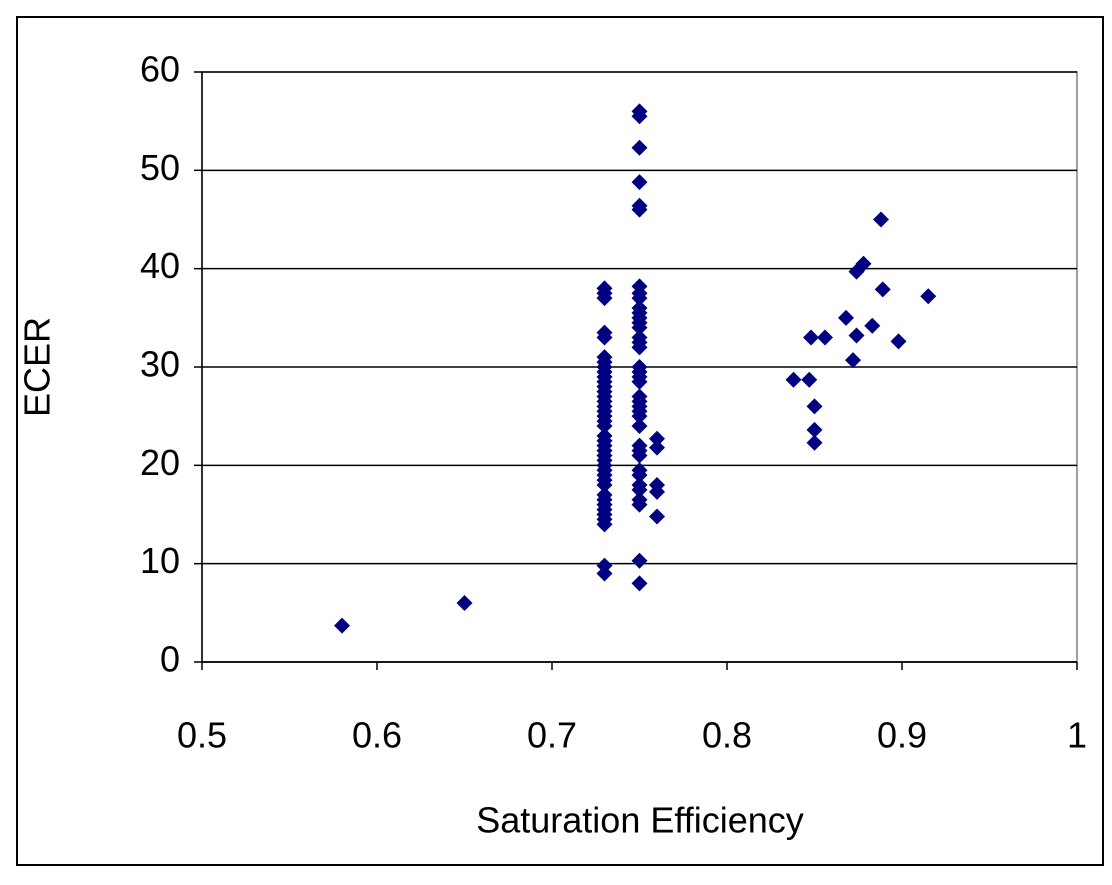  What do you see at coordinates (640, 820) in the screenshot?
I see `x-axis-title: Saturation Efficiency` at bounding box center [640, 820].